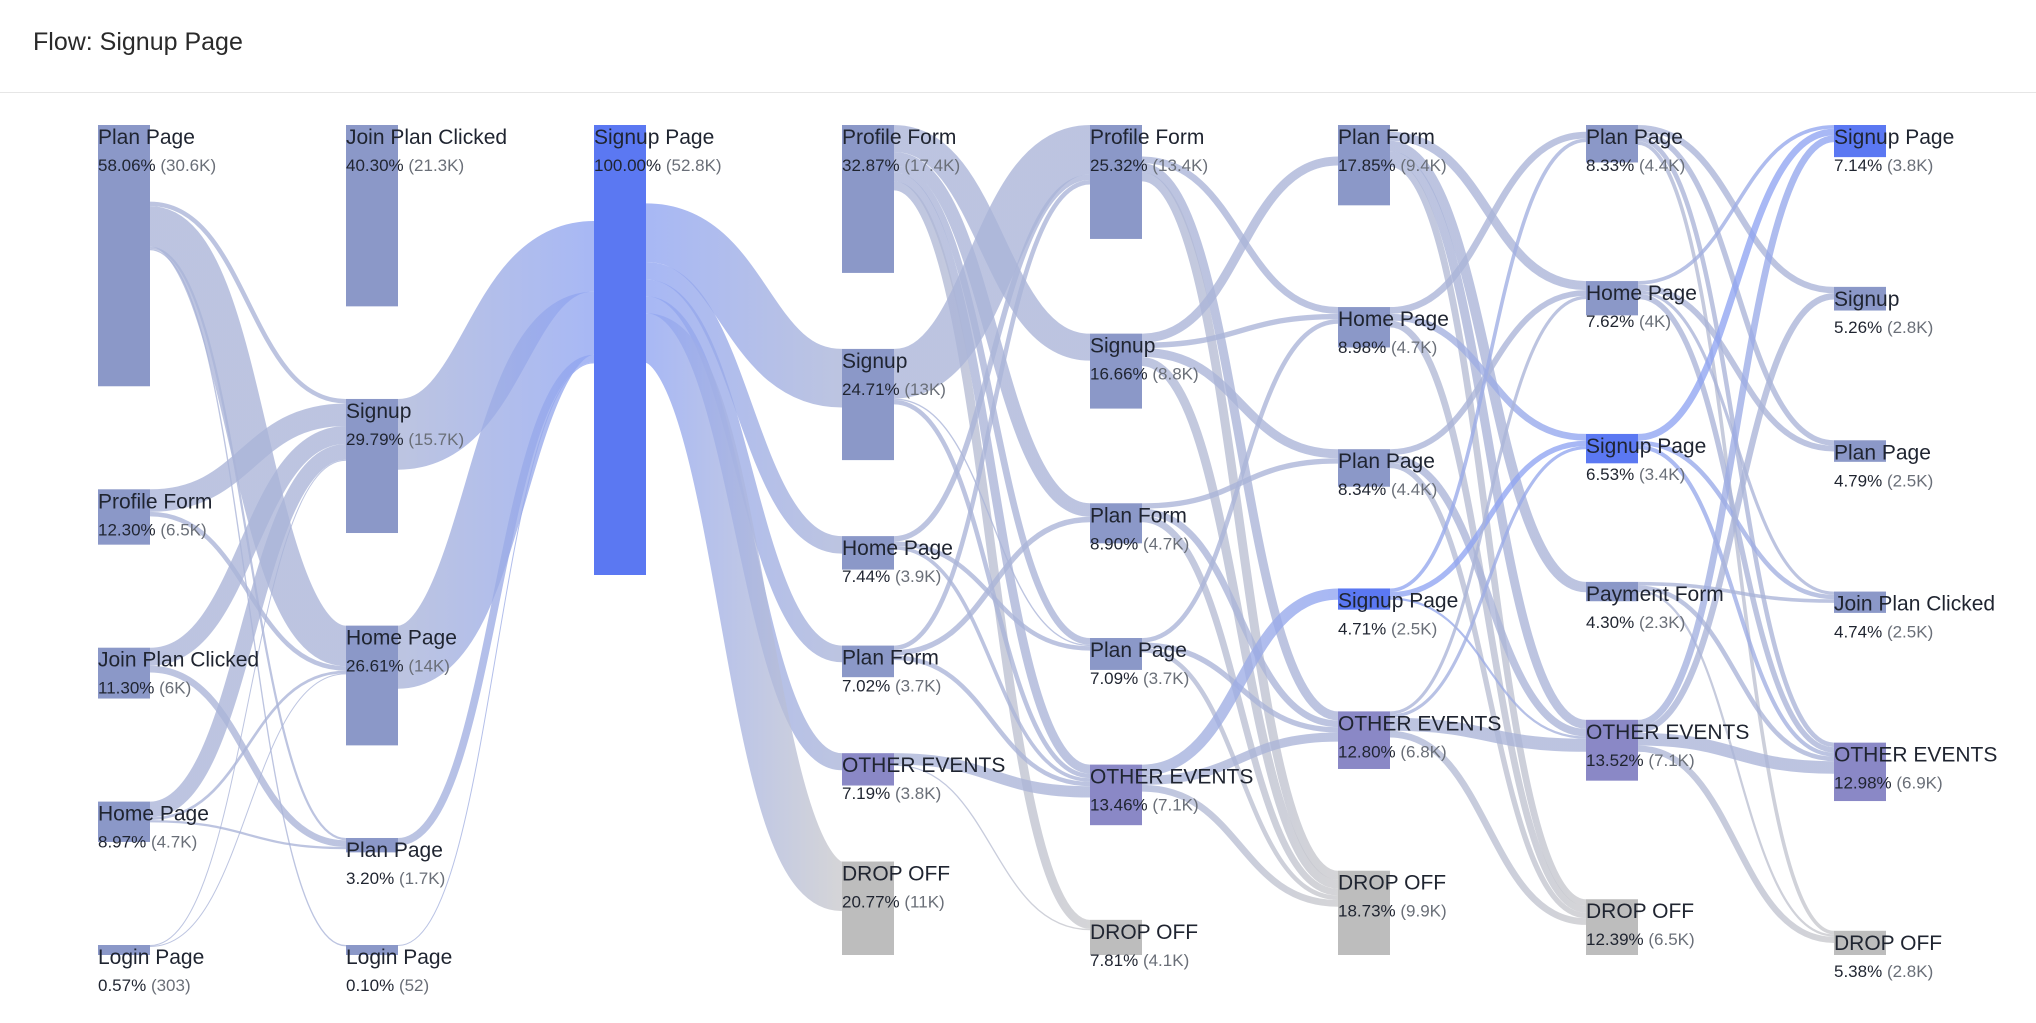  What do you see at coordinates (901, 199) in the screenshot?
I see `flow-node-c3-profile-form: Profile Form 32.87% (17.4K)` at bounding box center [901, 199].